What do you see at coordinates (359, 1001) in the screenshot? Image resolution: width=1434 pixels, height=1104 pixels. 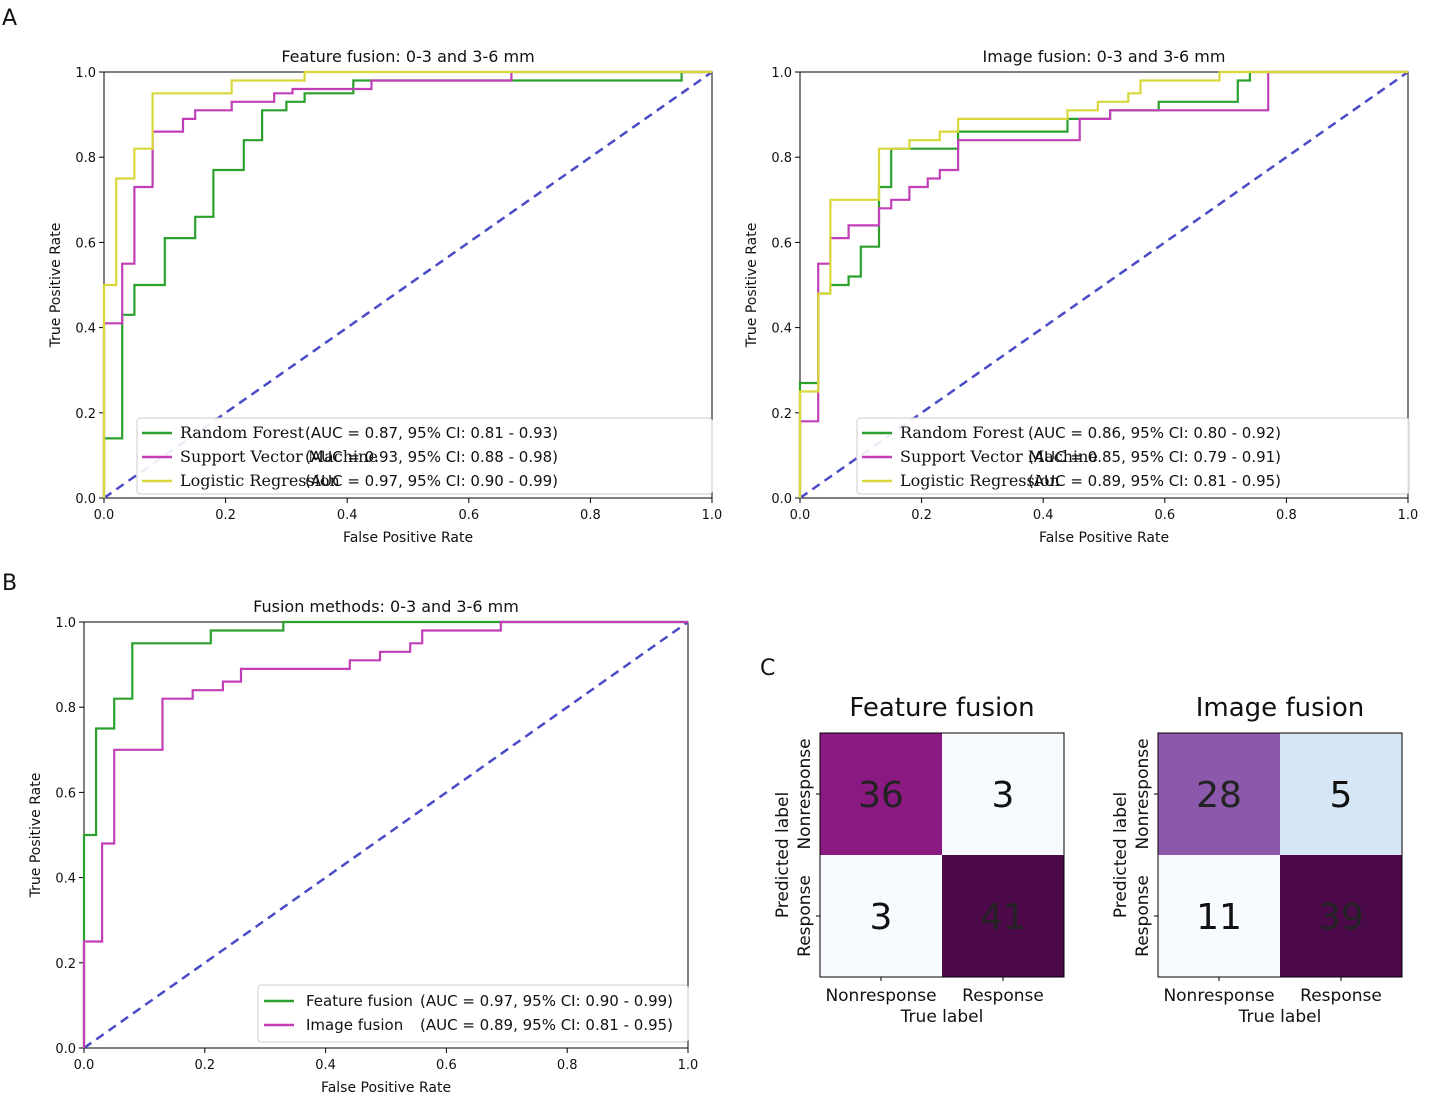 I see `legend-series-name: Feature fusion` at bounding box center [359, 1001].